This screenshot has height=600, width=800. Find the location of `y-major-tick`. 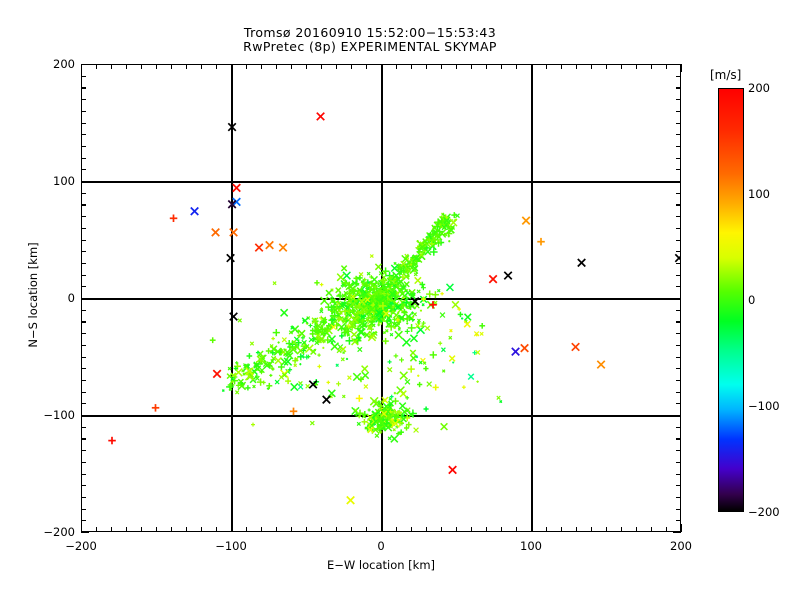

y-major-tick is located at coordinates (677, 533).